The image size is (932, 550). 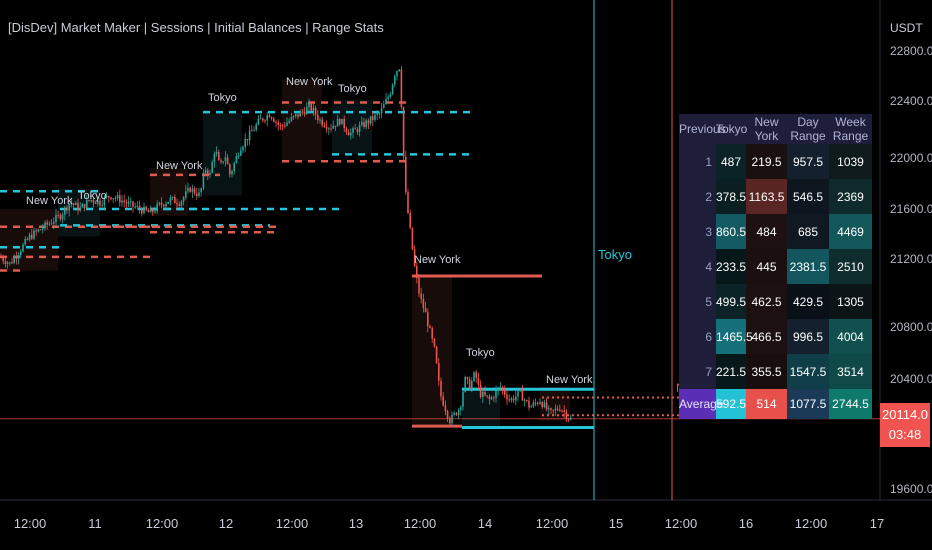 What do you see at coordinates (911, 489) in the screenshot?
I see `y-tick-label: 19600.0` at bounding box center [911, 489].